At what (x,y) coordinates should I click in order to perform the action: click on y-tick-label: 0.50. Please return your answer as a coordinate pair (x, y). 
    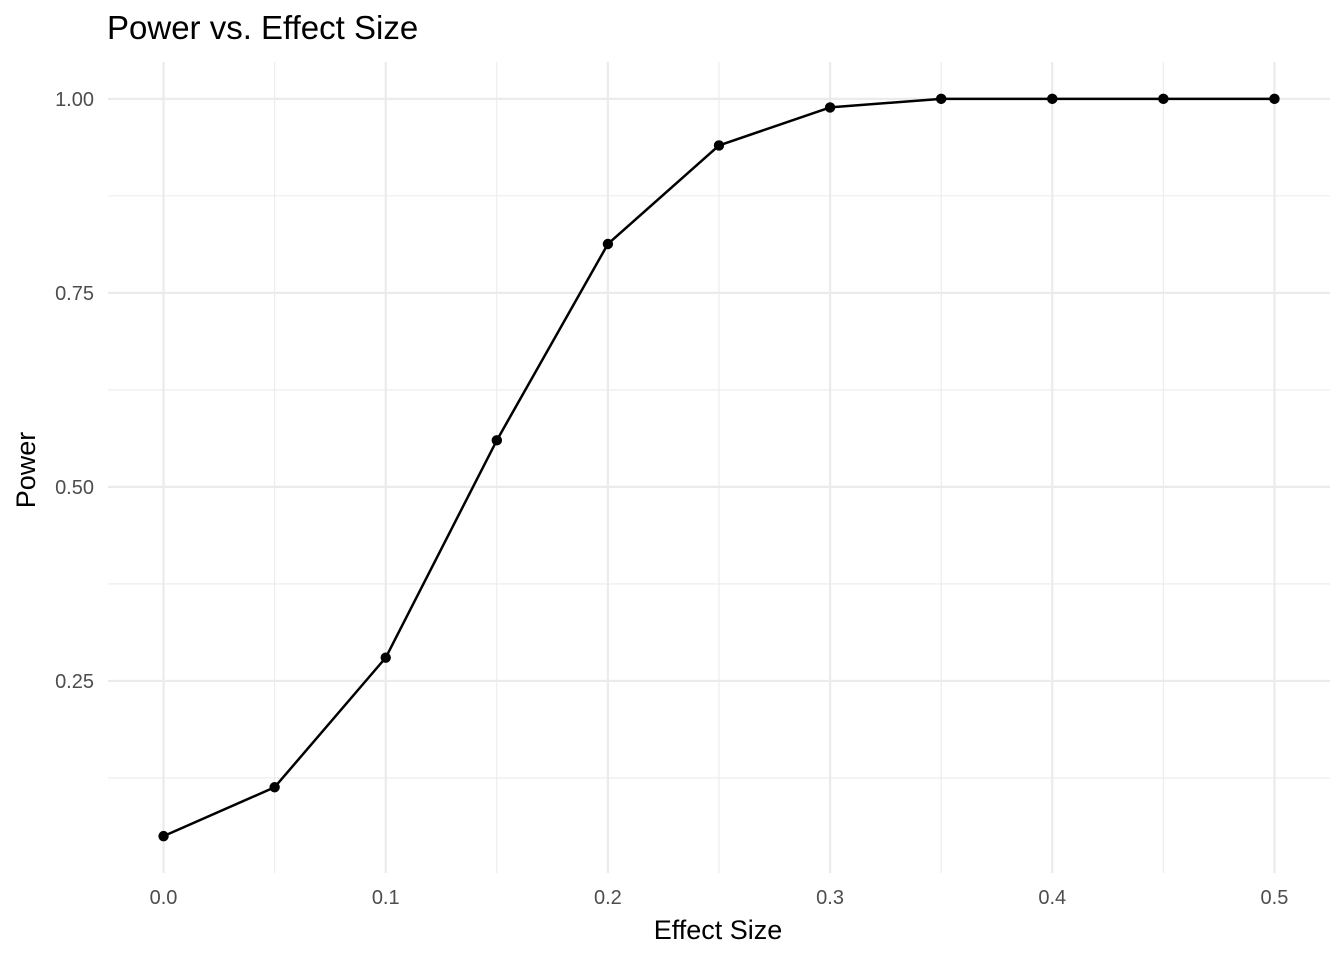
    Looking at the image, I should click on (74, 488).